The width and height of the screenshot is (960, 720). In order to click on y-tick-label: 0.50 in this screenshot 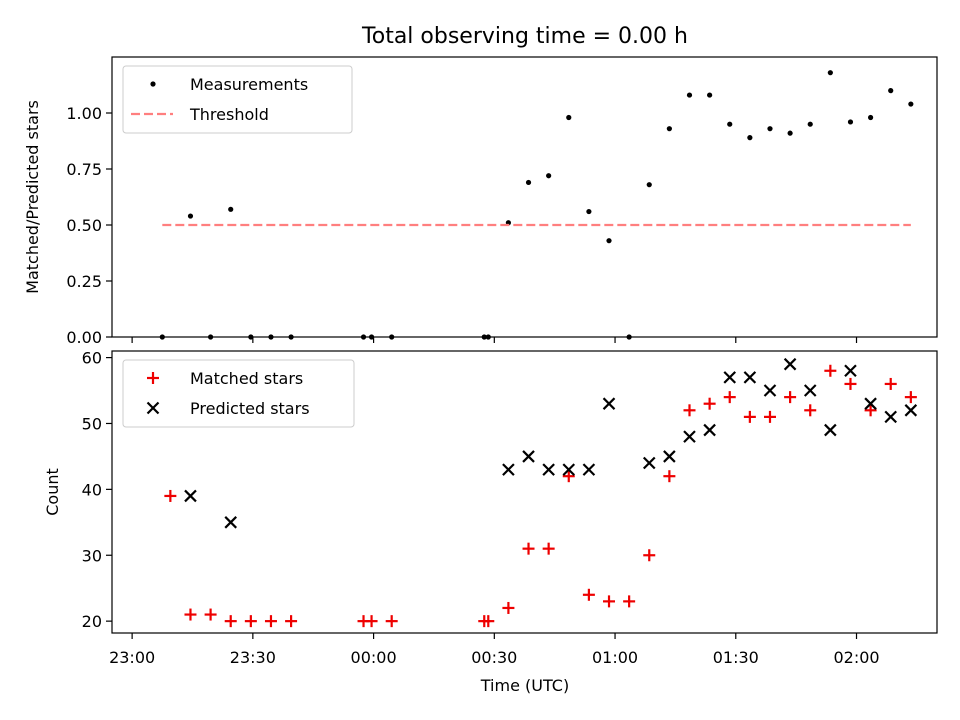, I will do `click(84, 225)`.